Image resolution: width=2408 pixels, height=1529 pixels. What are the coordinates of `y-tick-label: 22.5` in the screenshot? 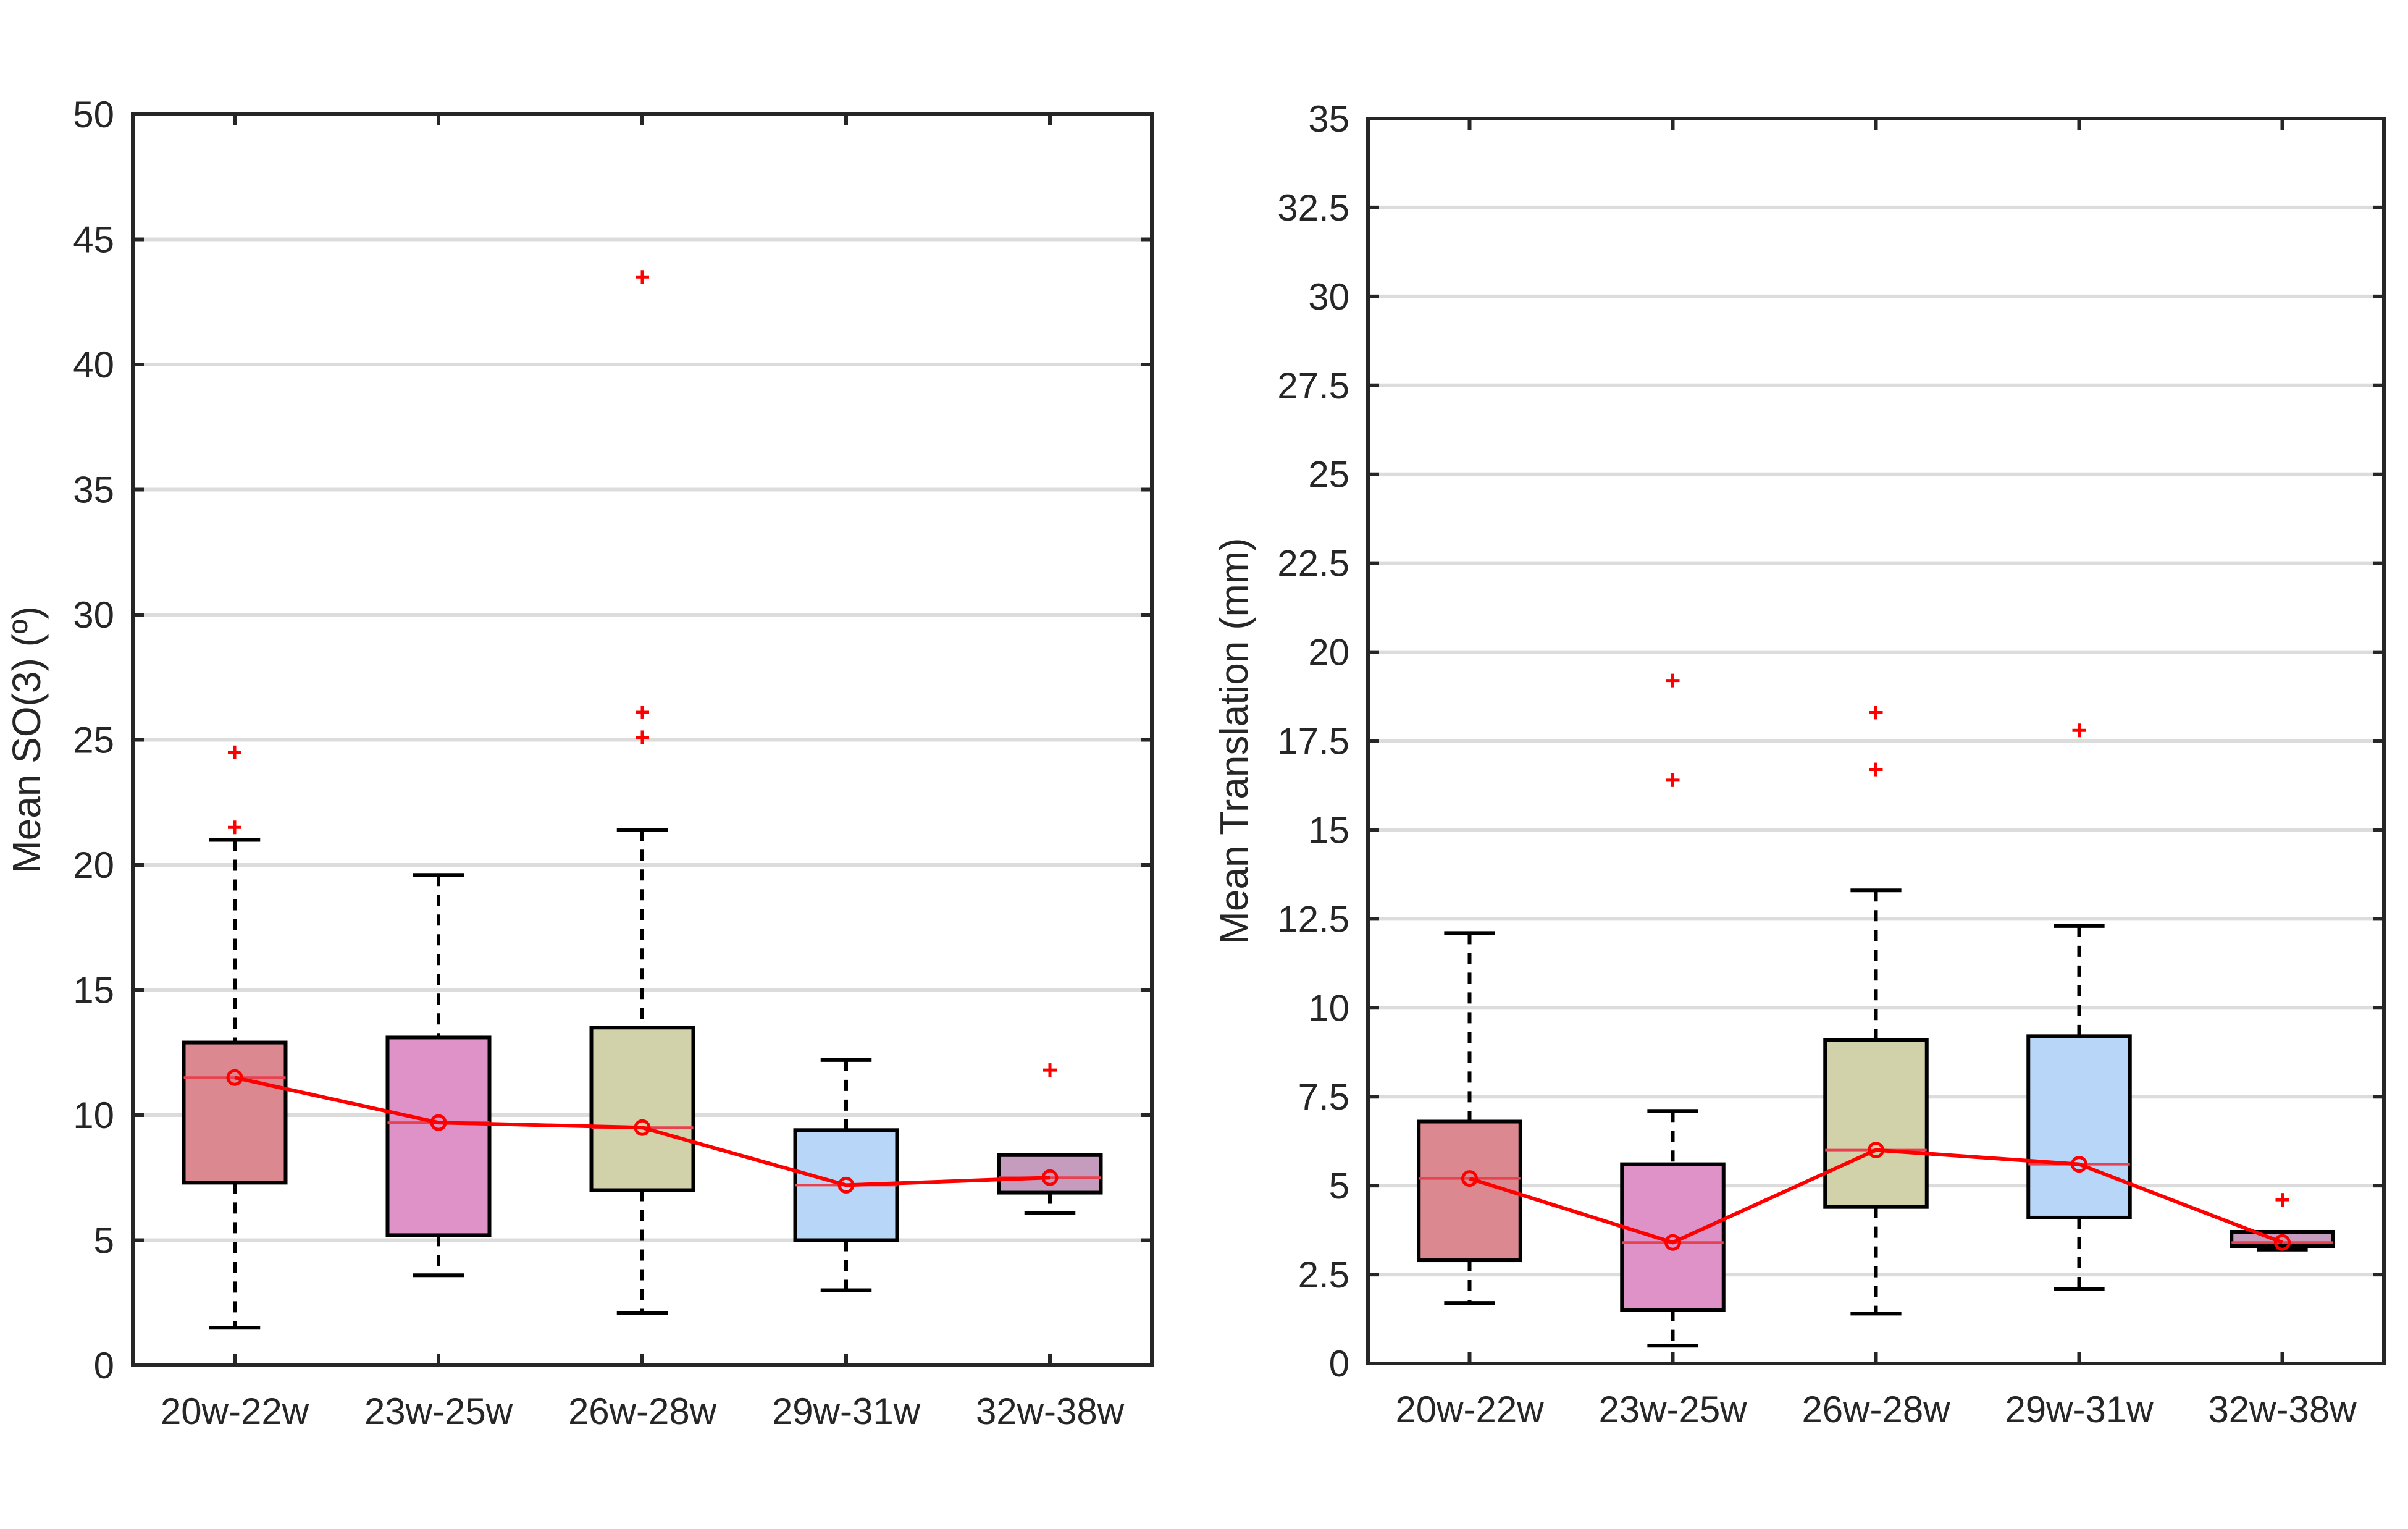 It's located at (1313, 563).